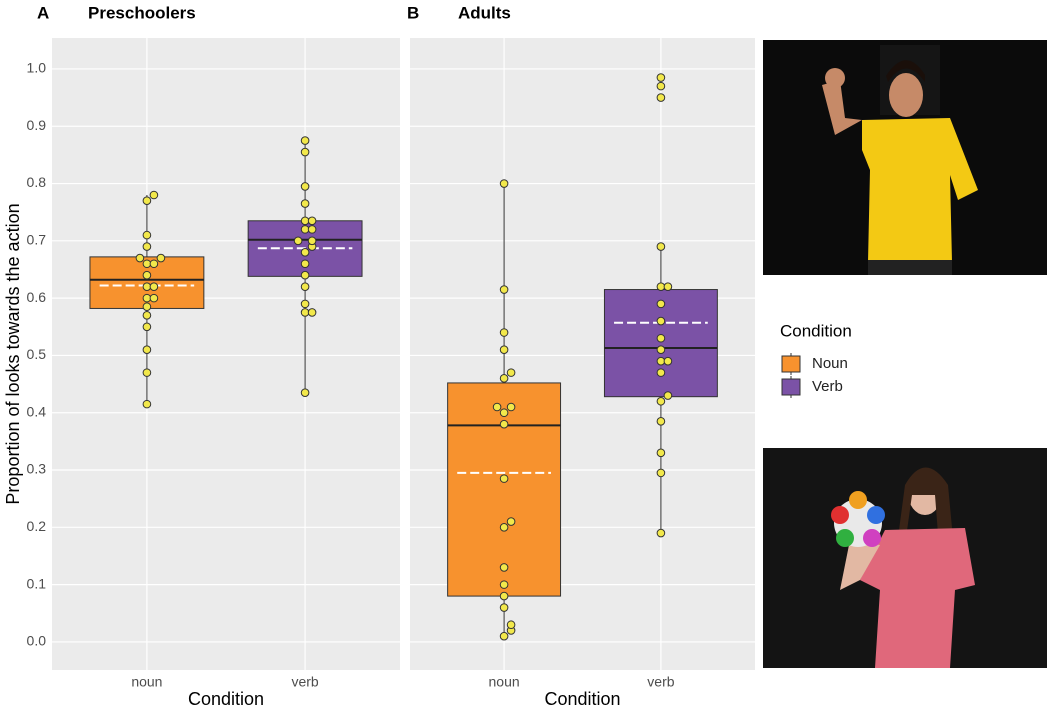  Describe the element at coordinates (905, 157) in the screenshot. I see `photo-top` at that location.